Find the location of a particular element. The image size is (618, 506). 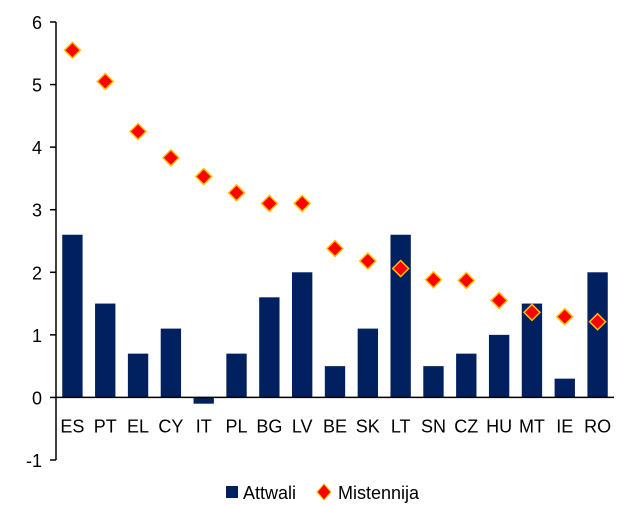

legend-marker-mistennija is located at coordinates (324, 492).